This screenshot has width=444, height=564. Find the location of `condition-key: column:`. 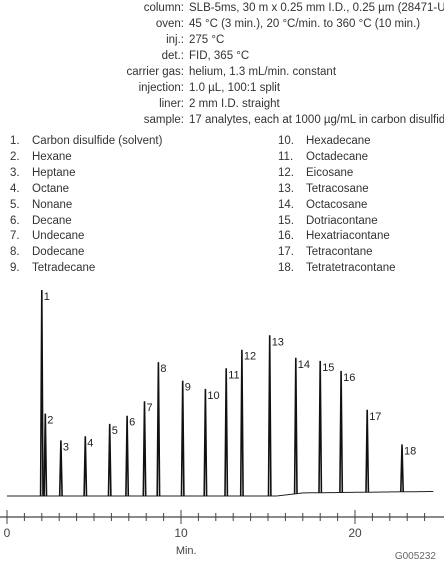

condition-key: column: is located at coordinates (163, 8).